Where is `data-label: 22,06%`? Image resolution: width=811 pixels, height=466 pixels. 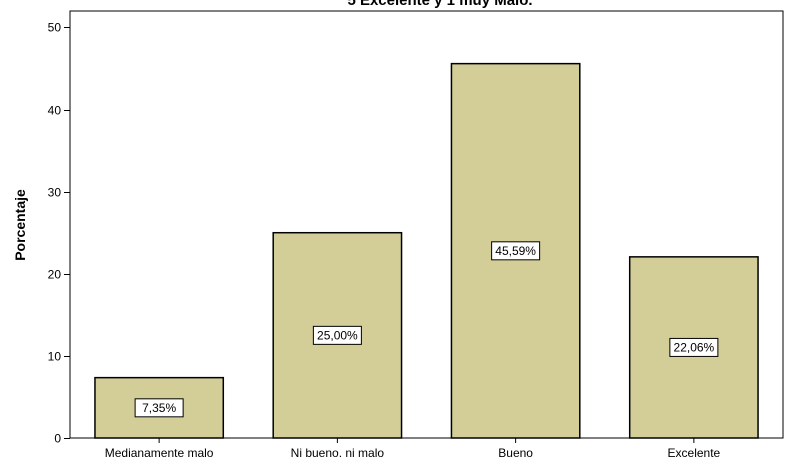
data-label: 22,06% is located at coordinates (694, 347).